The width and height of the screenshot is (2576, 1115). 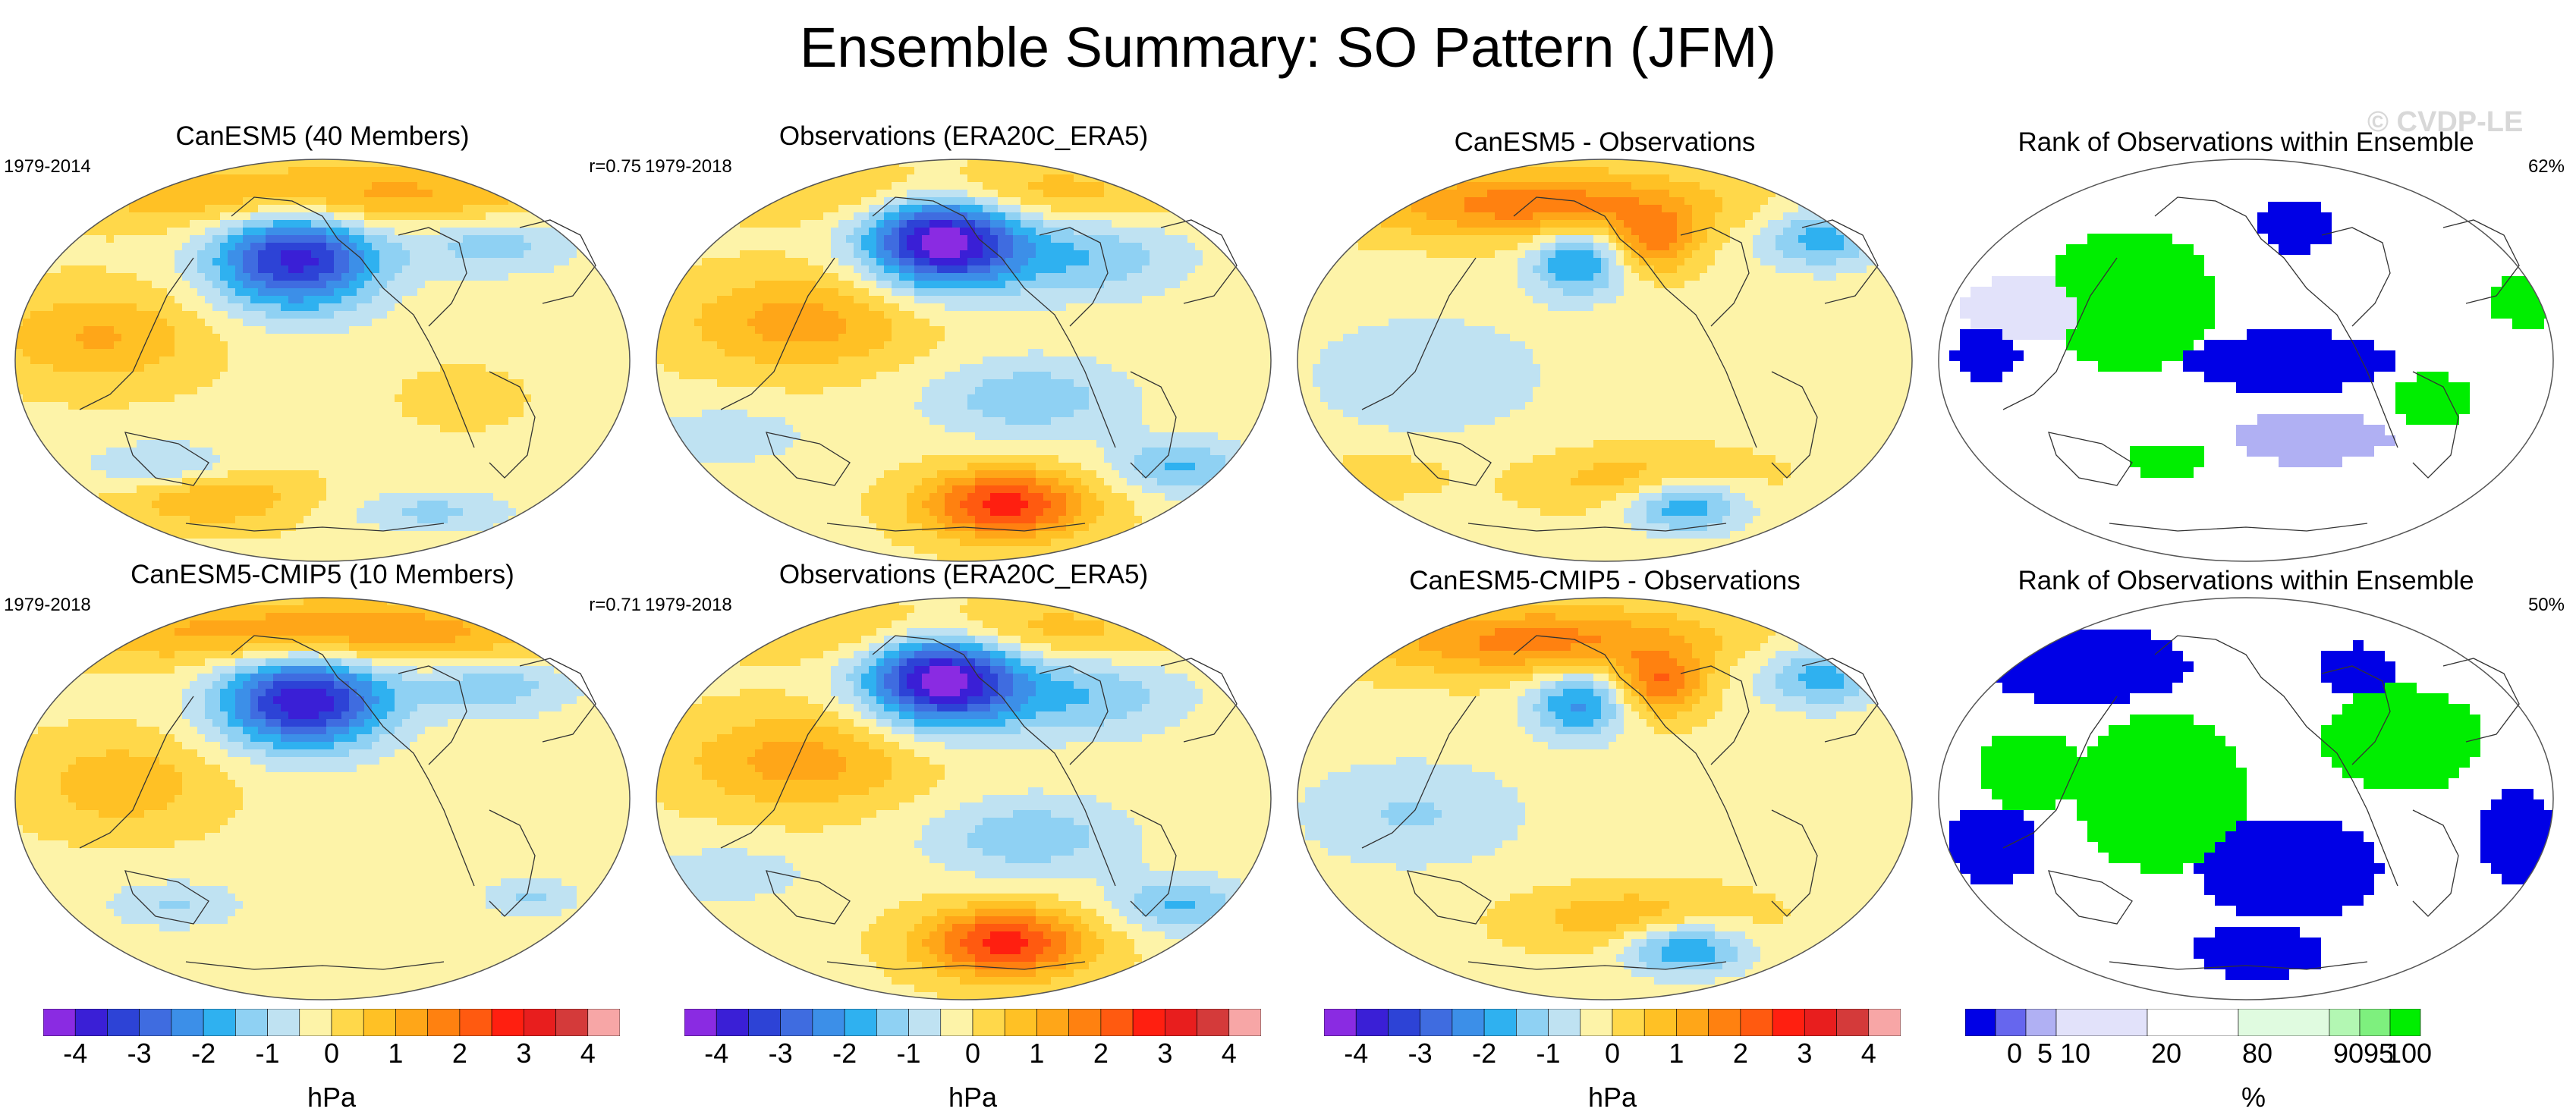 I want to click on panel-observations: Observations (ERA20C_ERA5) 1979-2018, so click(x=963, y=343).